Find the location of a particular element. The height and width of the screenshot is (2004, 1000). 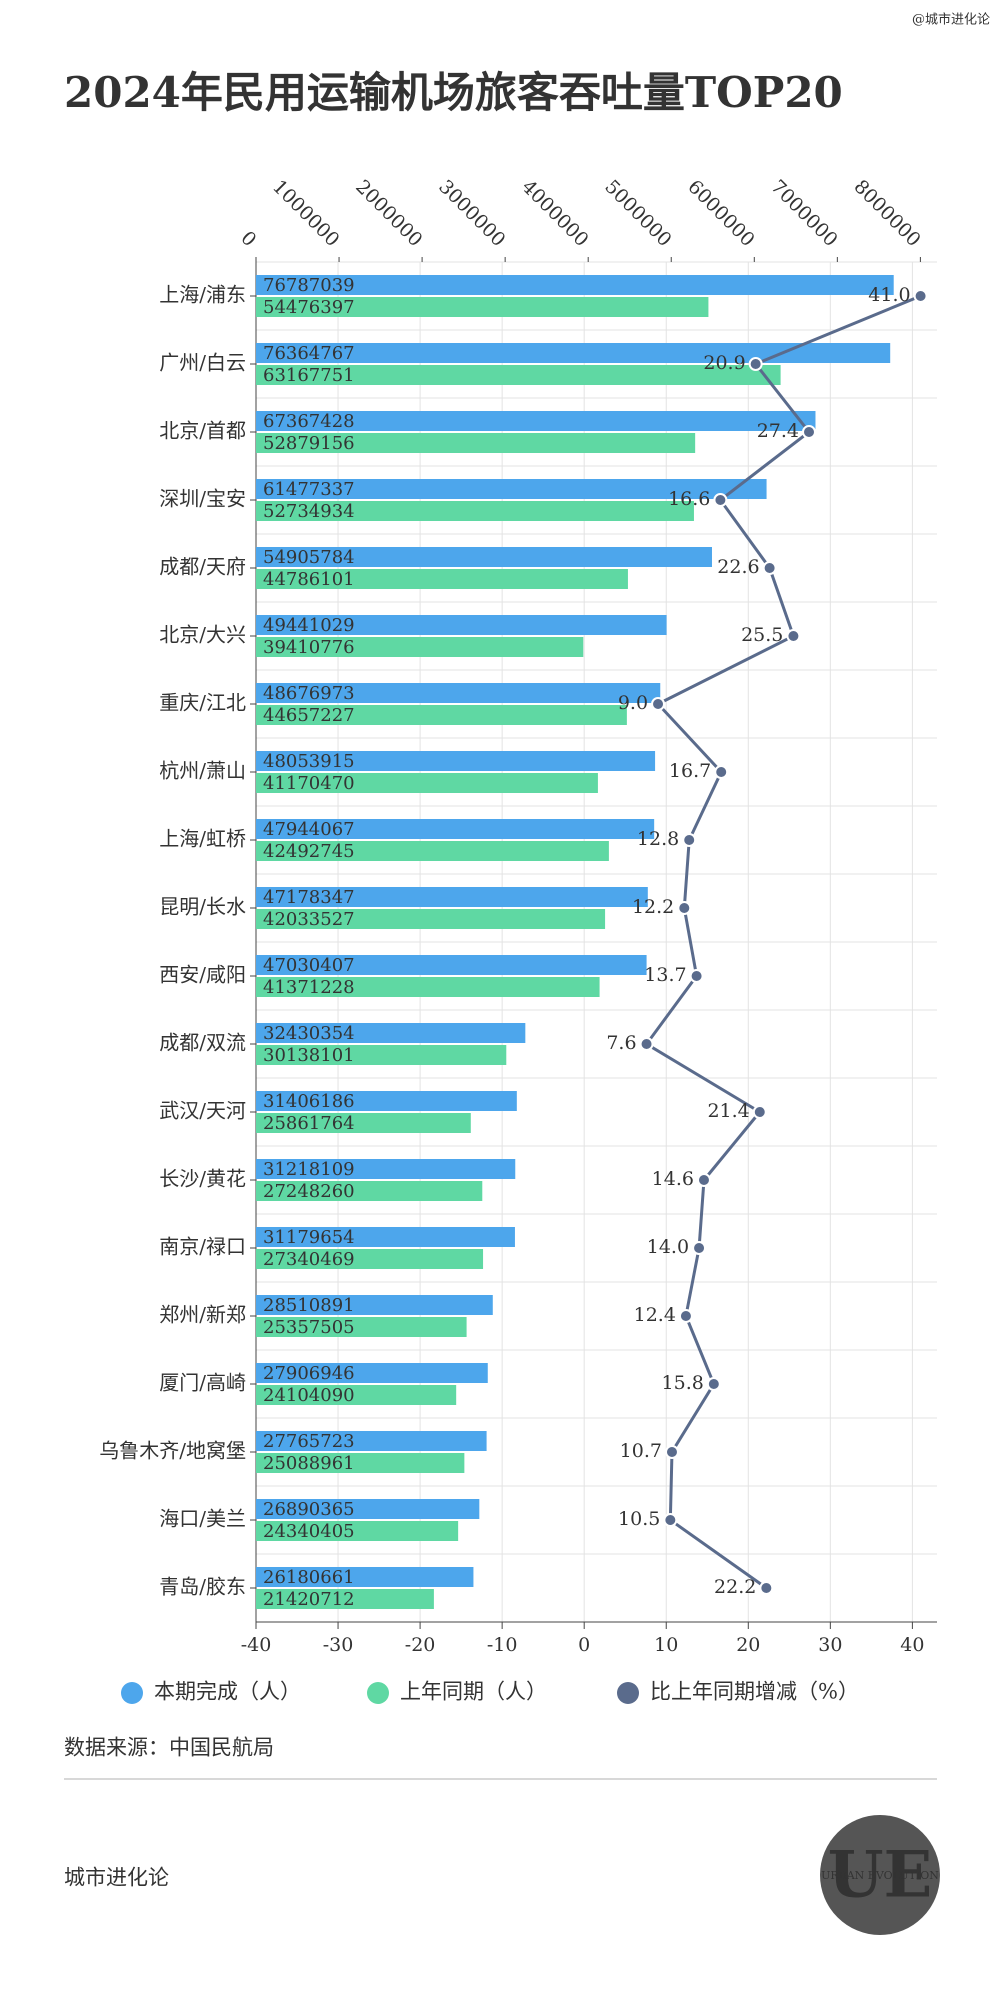

bar-value-label: 32430354 is located at coordinates (309, 1033).